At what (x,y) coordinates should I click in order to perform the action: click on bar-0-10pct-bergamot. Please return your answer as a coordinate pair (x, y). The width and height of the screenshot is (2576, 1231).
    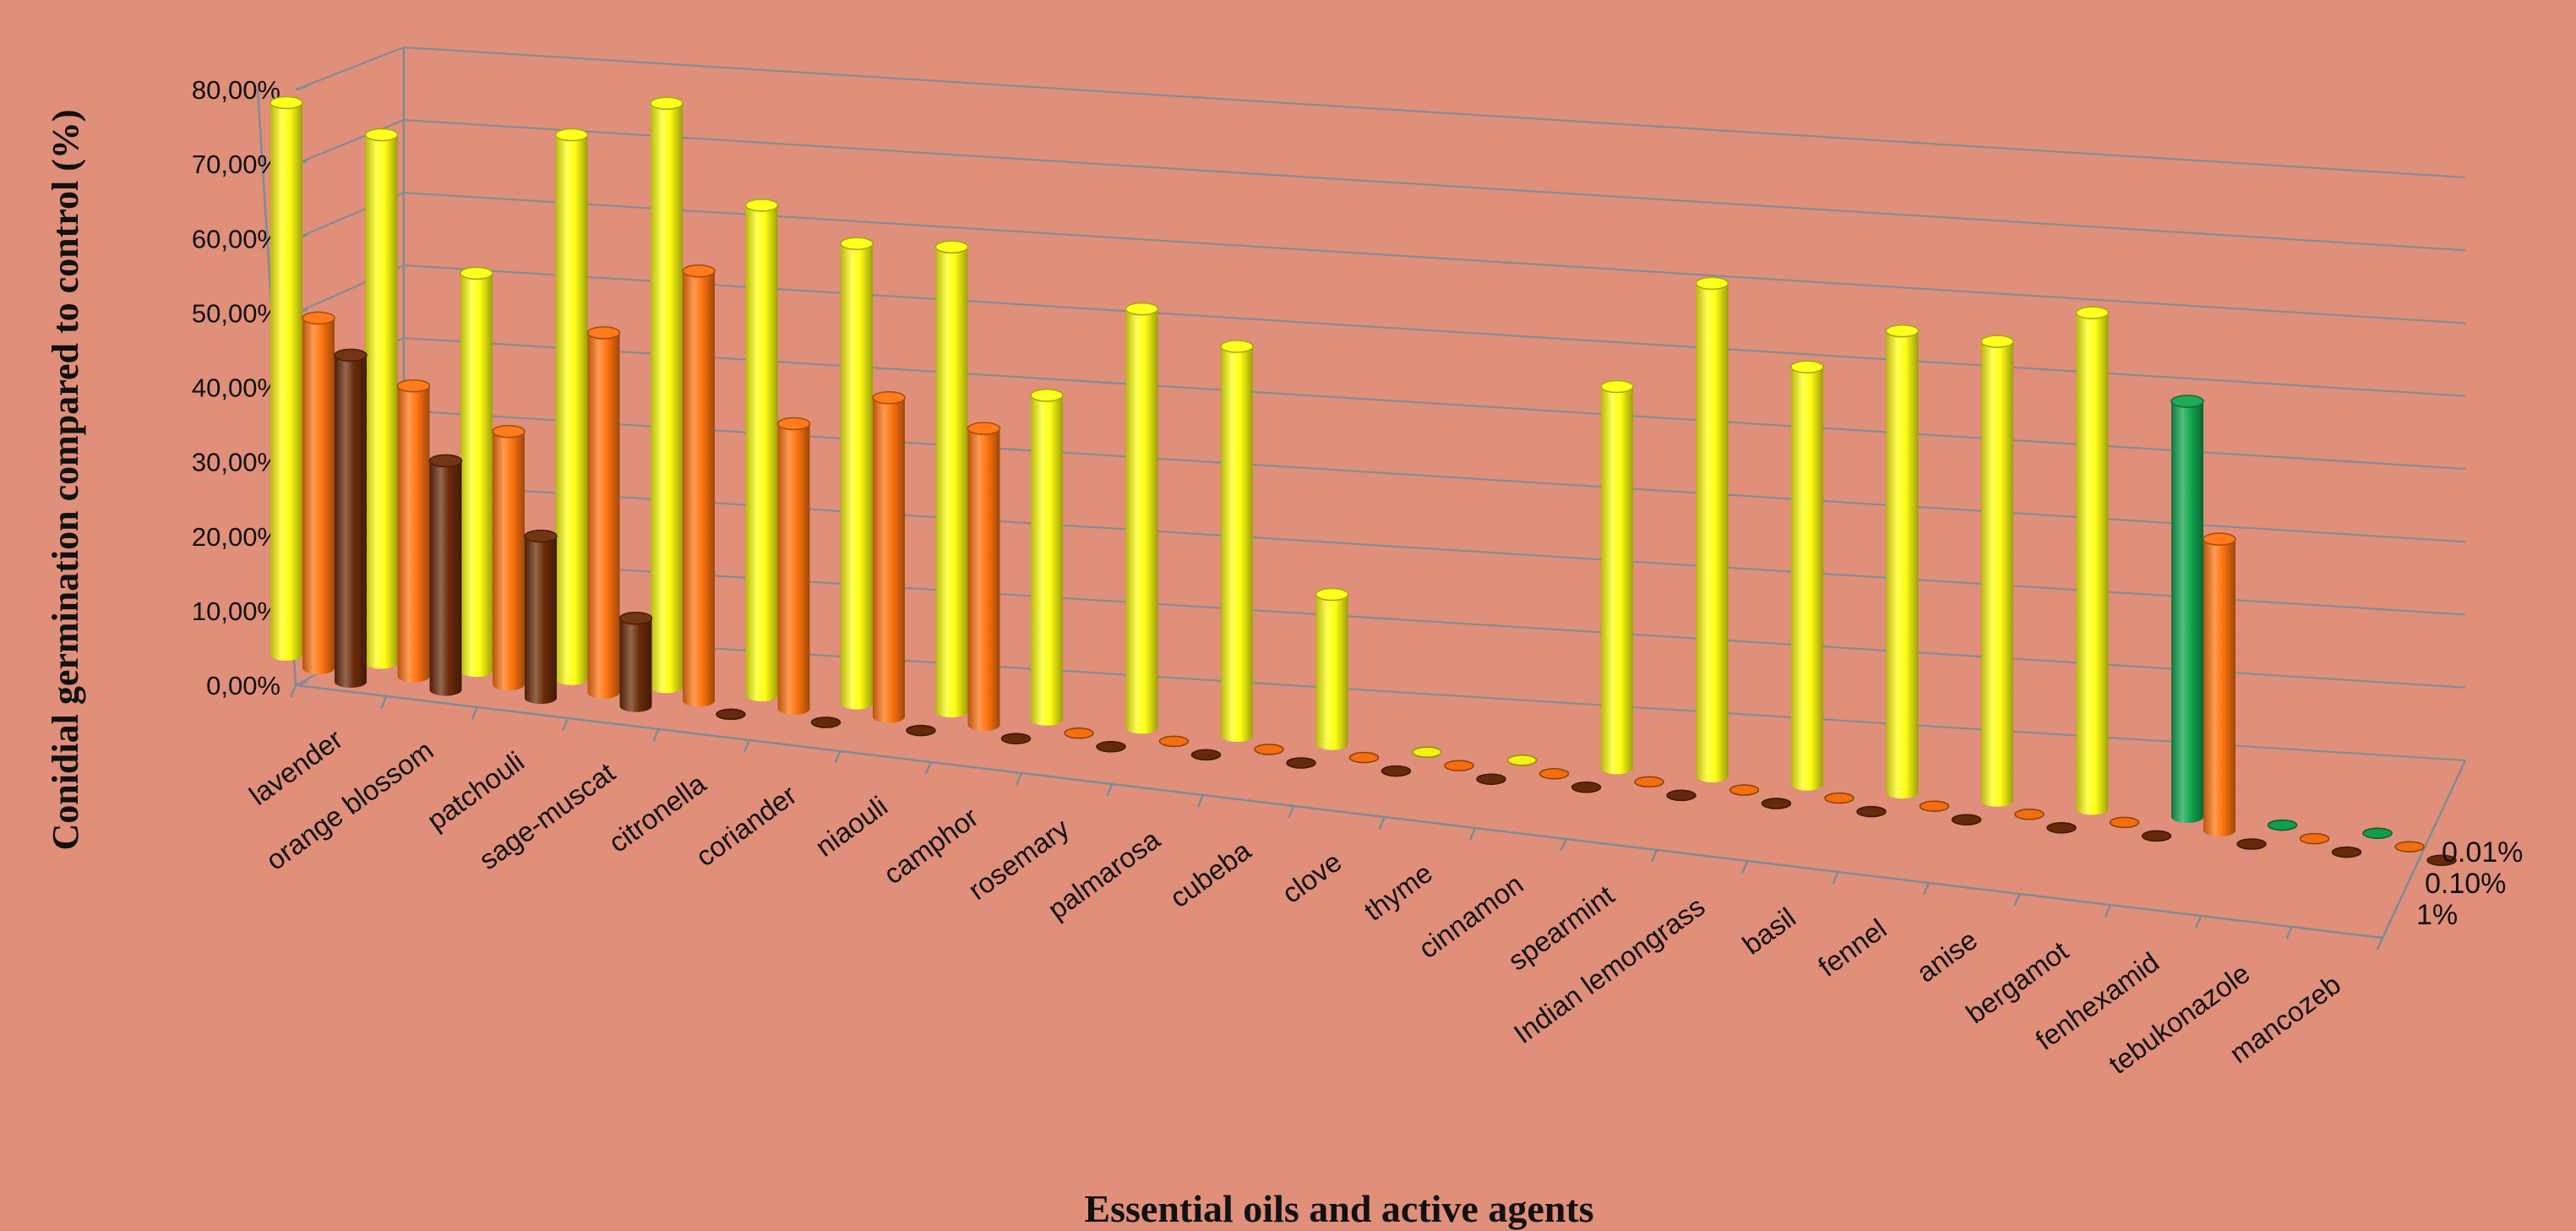
    Looking at the image, I should click on (2124, 822).